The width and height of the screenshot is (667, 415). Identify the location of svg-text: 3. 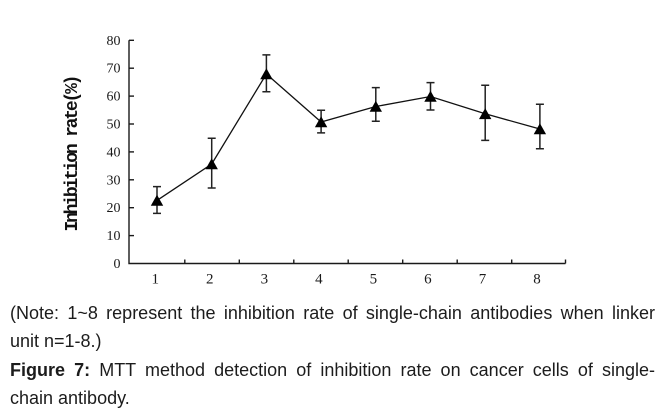
(265, 280).